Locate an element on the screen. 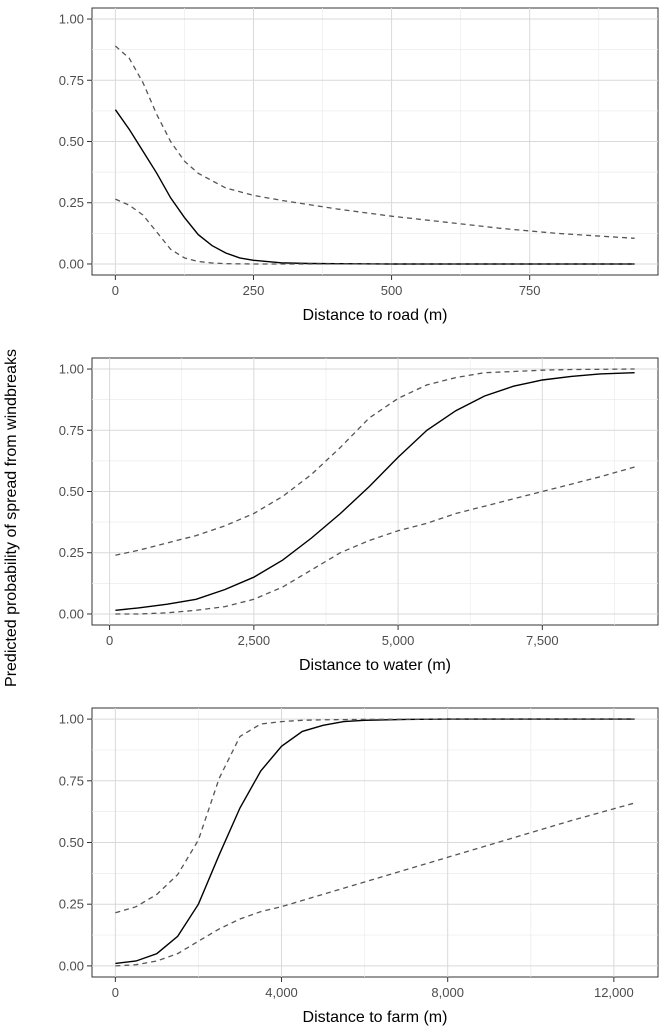 Image resolution: width=664 pixels, height=1035 pixels. x-tick-label: 12,000 is located at coordinates (614, 992).